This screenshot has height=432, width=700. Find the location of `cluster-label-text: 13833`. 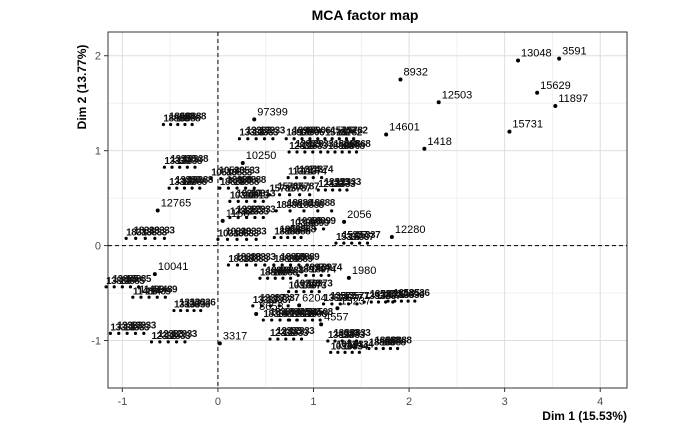

cluster-label-text: 13833 is located at coordinates (341, 335).